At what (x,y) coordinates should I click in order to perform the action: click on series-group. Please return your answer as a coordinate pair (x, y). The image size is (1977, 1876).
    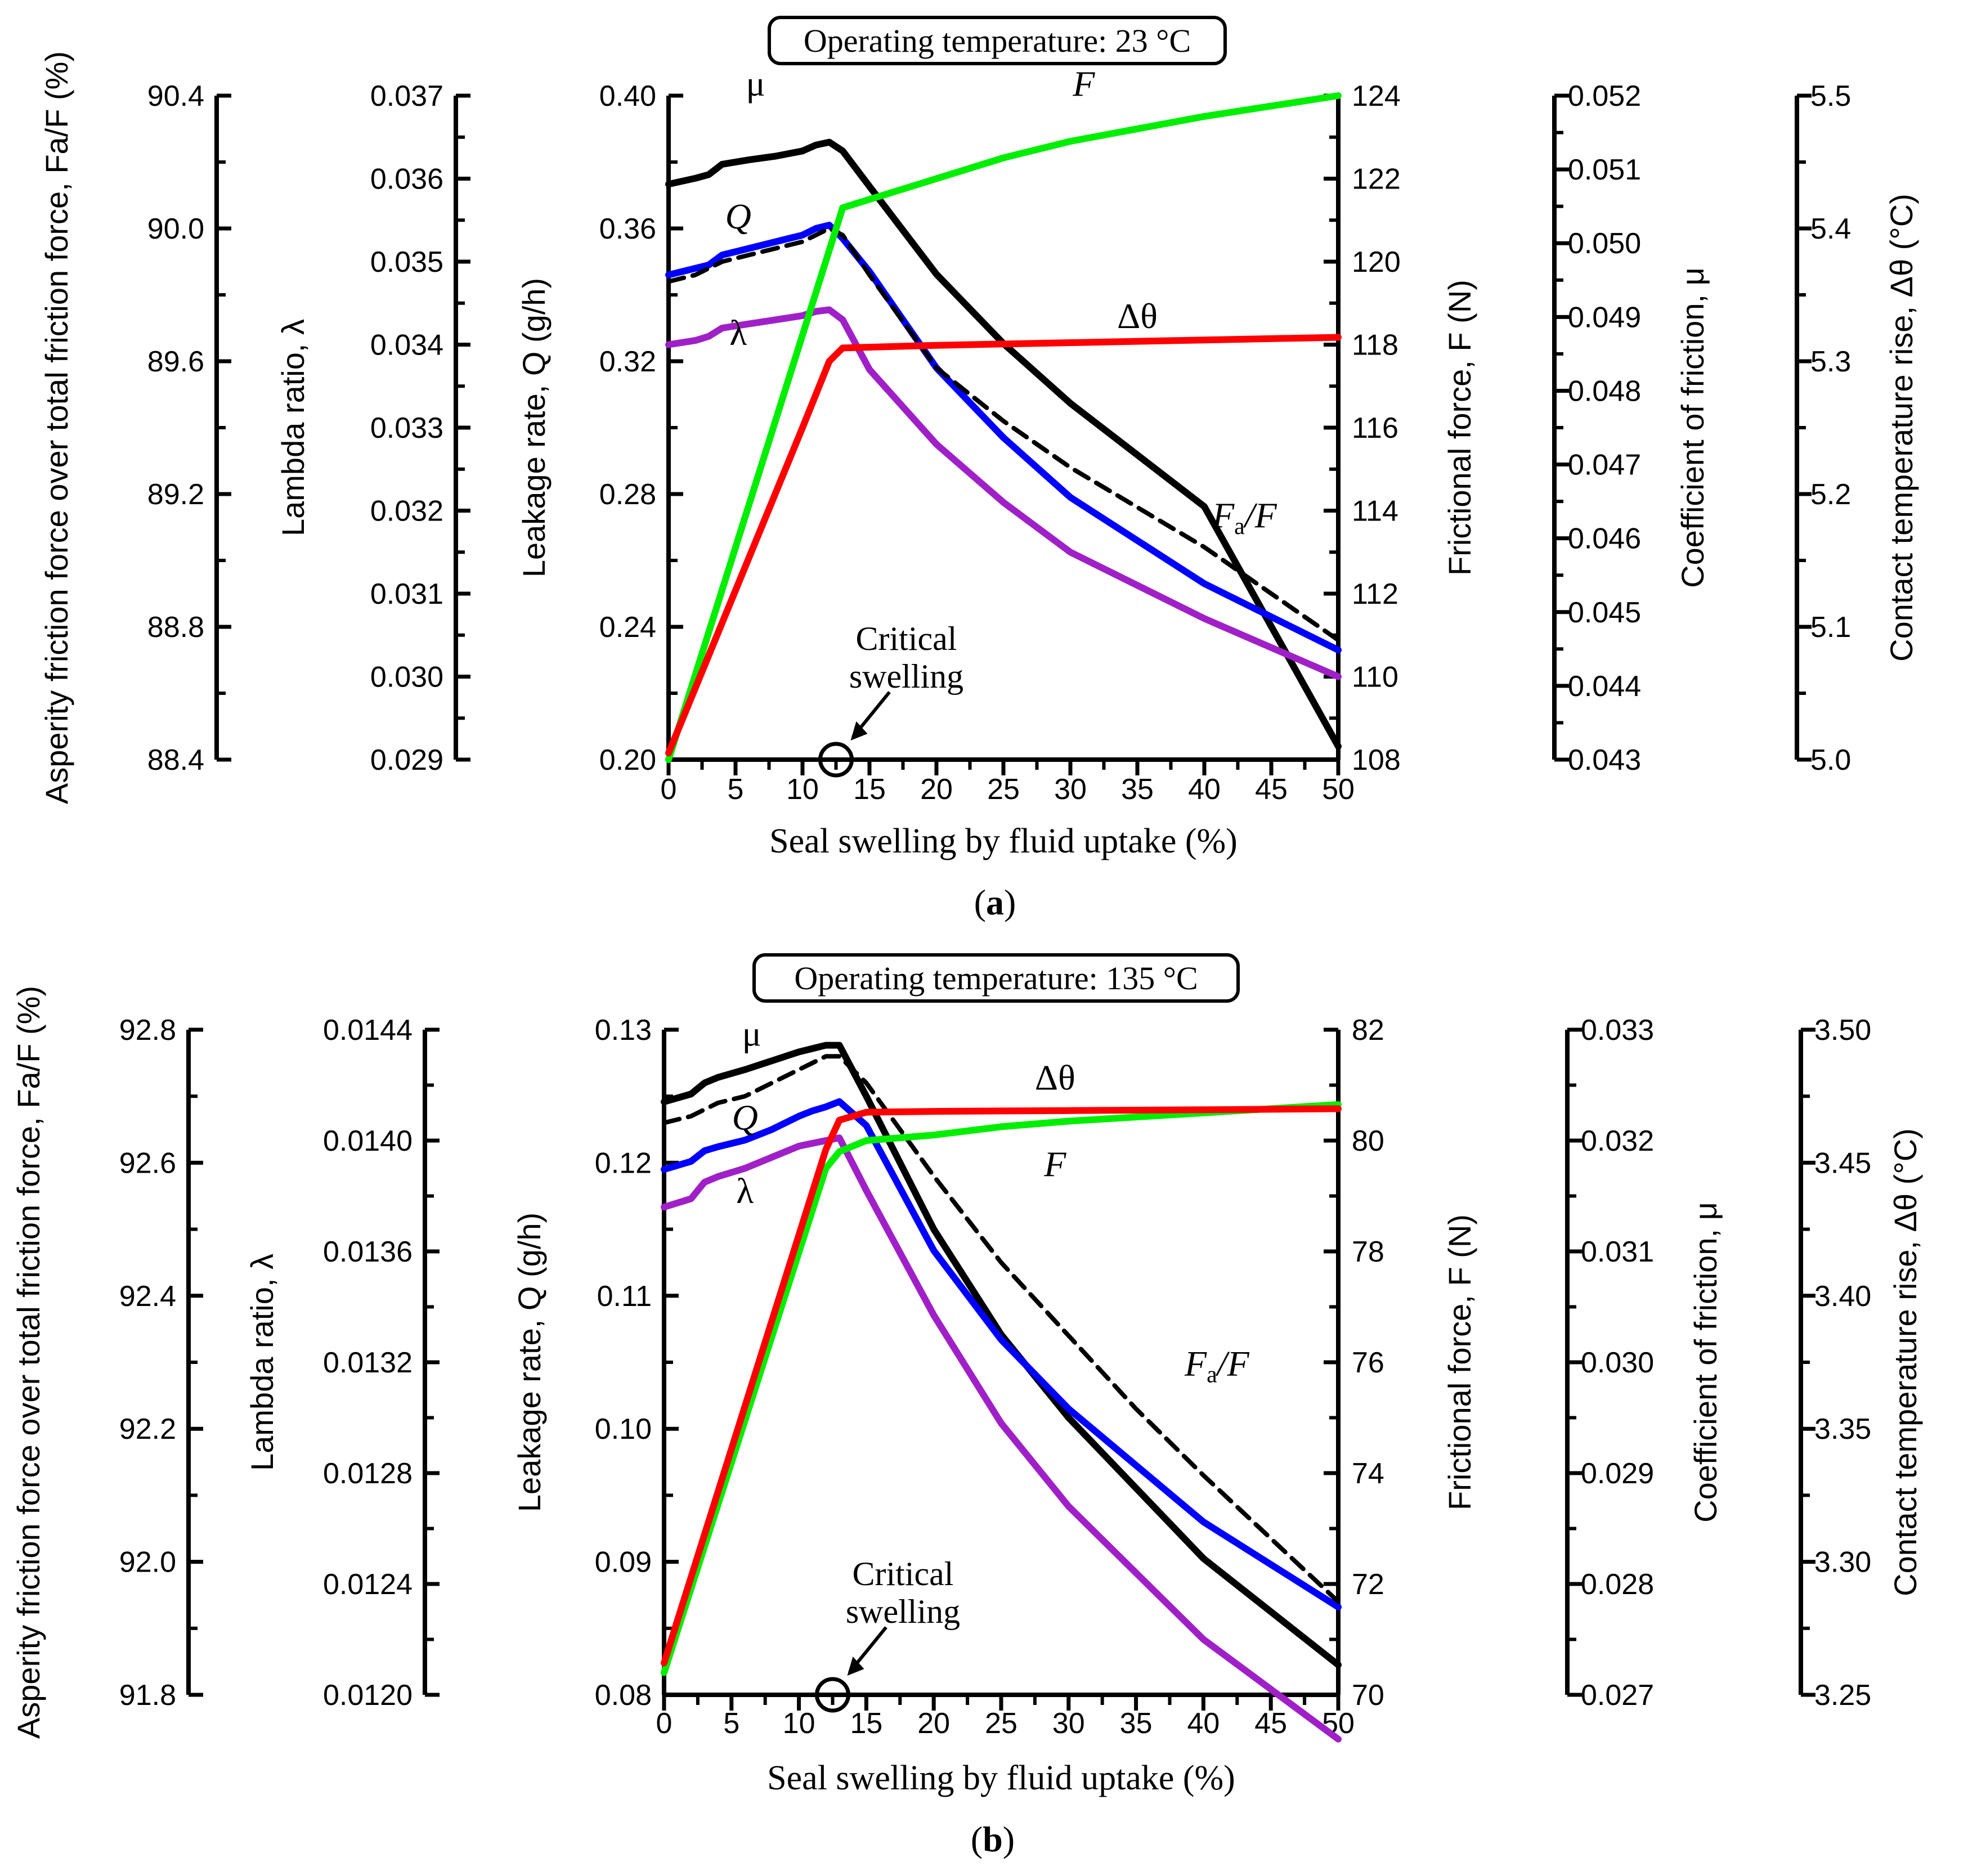
    Looking at the image, I should click on (1003, 427).